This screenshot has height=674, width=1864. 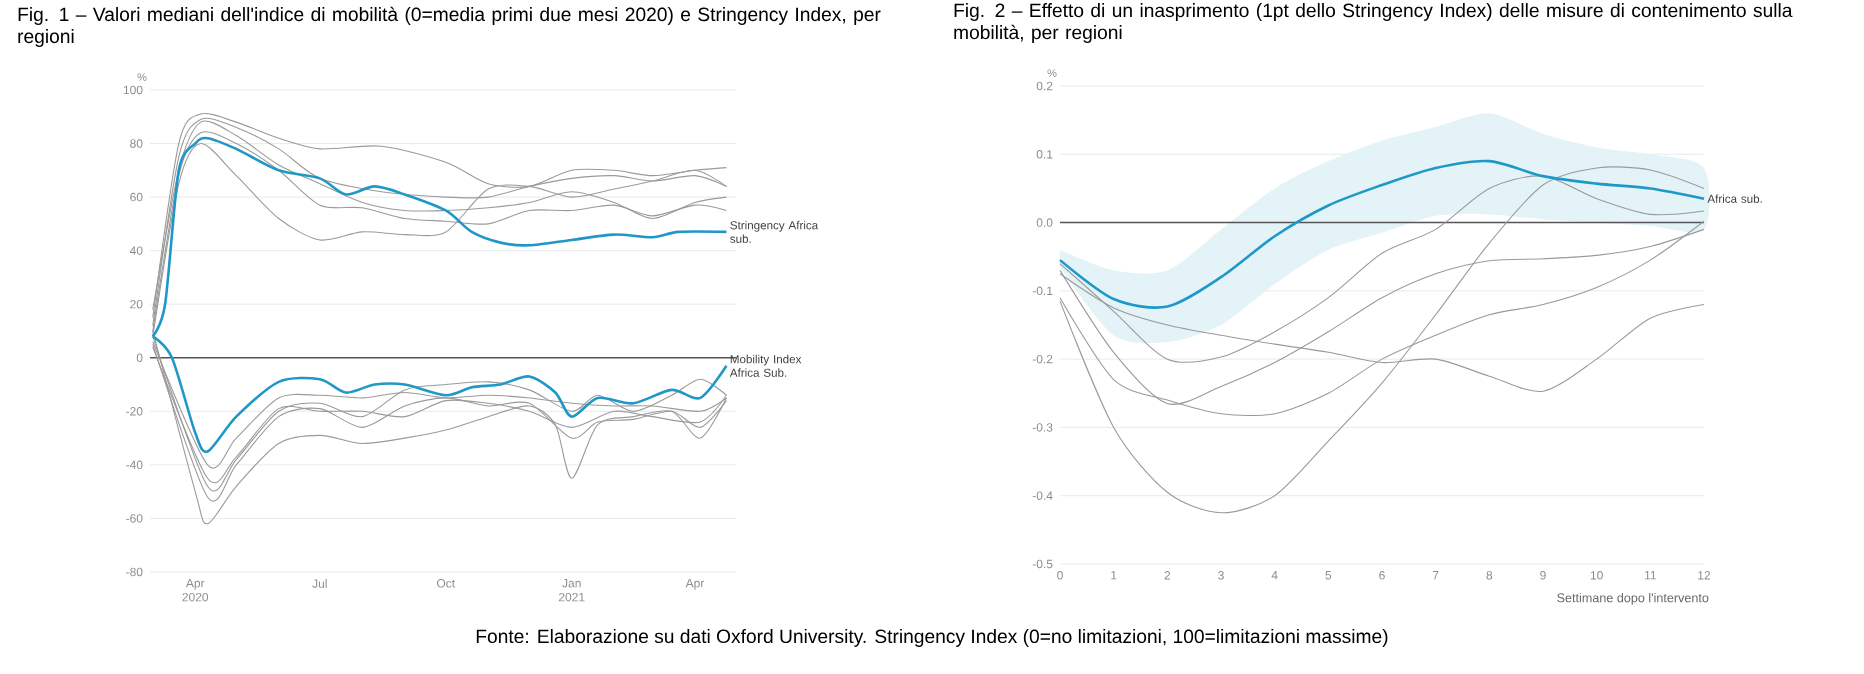 I want to click on chart-title: Fig. 1 – Valori mediani dell'indice di mobilità (0=media primi due mesi 2020) e Stringency Index, per regioni, so click(x=449, y=26).